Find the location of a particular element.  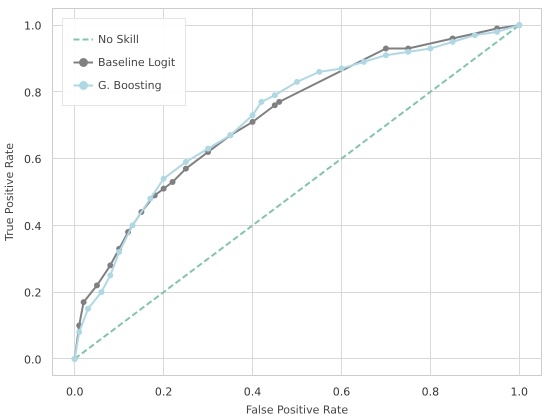

y-tick-label: 0.2 is located at coordinates (33, 293).